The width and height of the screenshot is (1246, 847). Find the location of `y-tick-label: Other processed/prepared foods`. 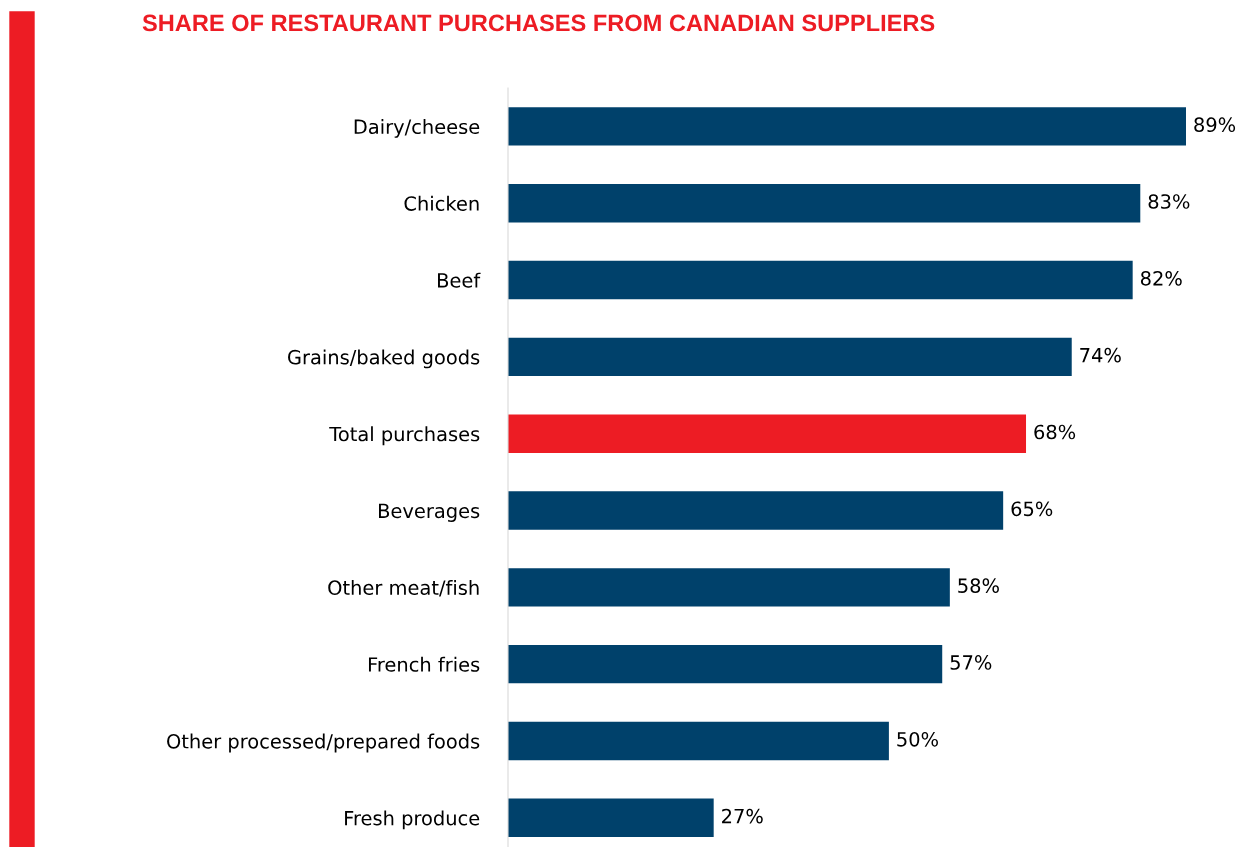

y-tick-label: Other processed/prepared foods is located at coordinates (323, 743).